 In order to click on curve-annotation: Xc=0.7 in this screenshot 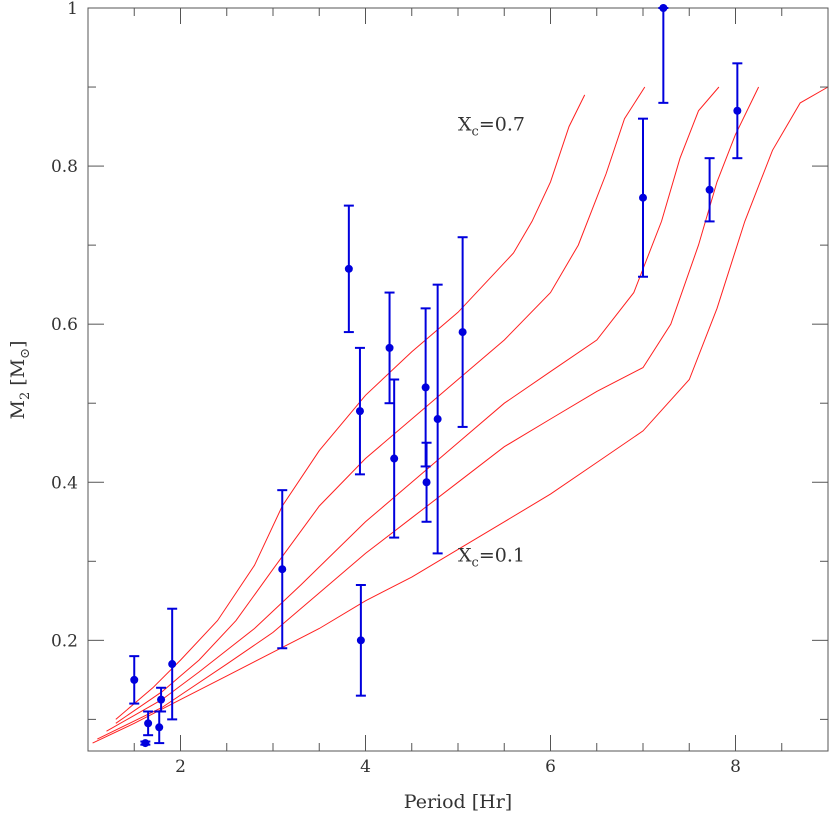, I will do `click(491, 127)`.